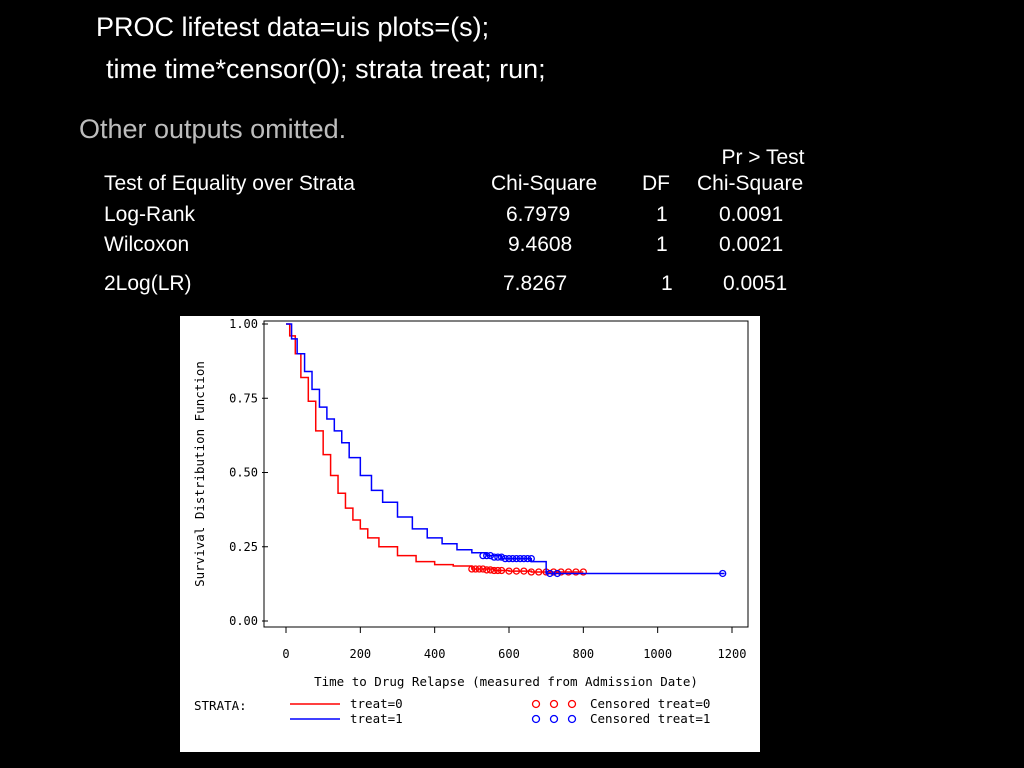 The image size is (1024, 768). What do you see at coordinates (540, 244) in the screenshot?
I see `row-chisq: 9.4608` at bounding box center [540, 244].